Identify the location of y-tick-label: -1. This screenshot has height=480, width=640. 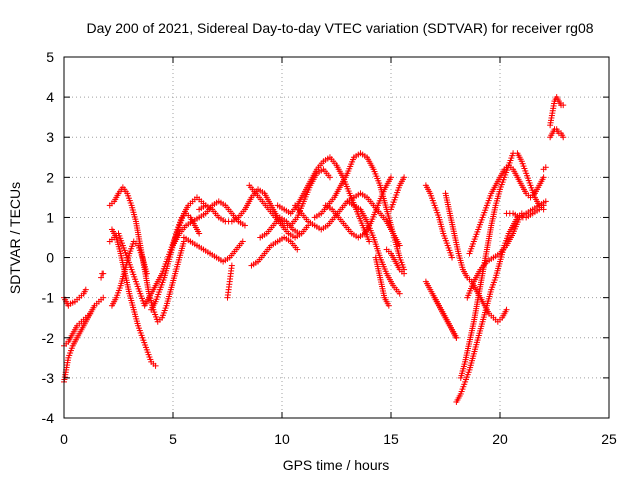
(48, 298).